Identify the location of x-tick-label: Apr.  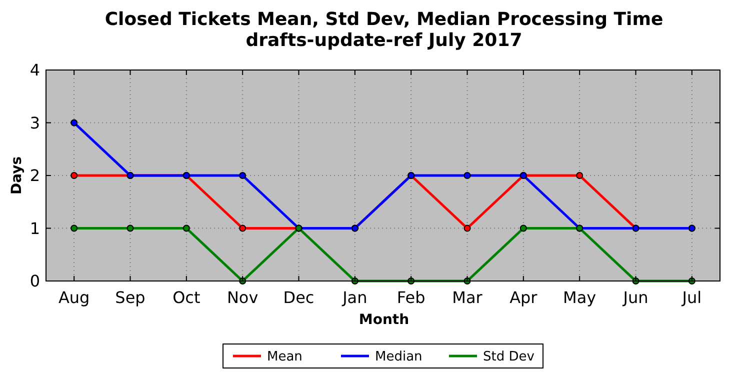
(524, 297).